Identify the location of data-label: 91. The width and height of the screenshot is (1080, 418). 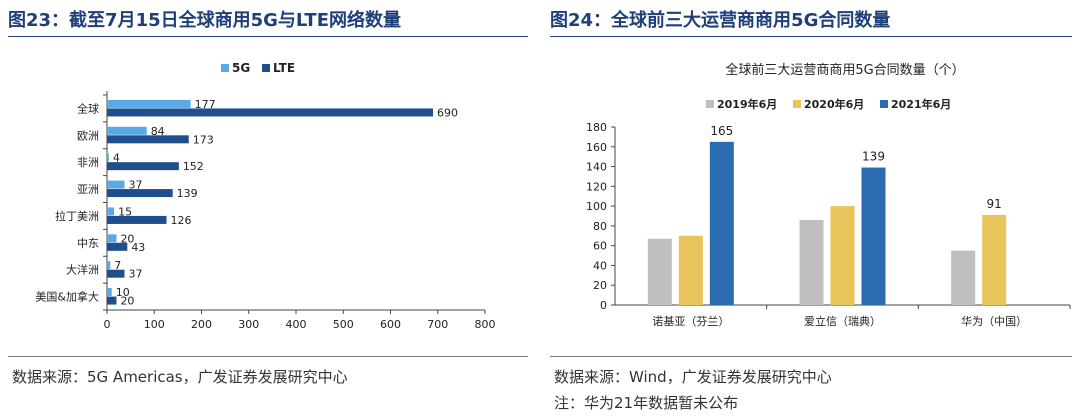
(994, 204).